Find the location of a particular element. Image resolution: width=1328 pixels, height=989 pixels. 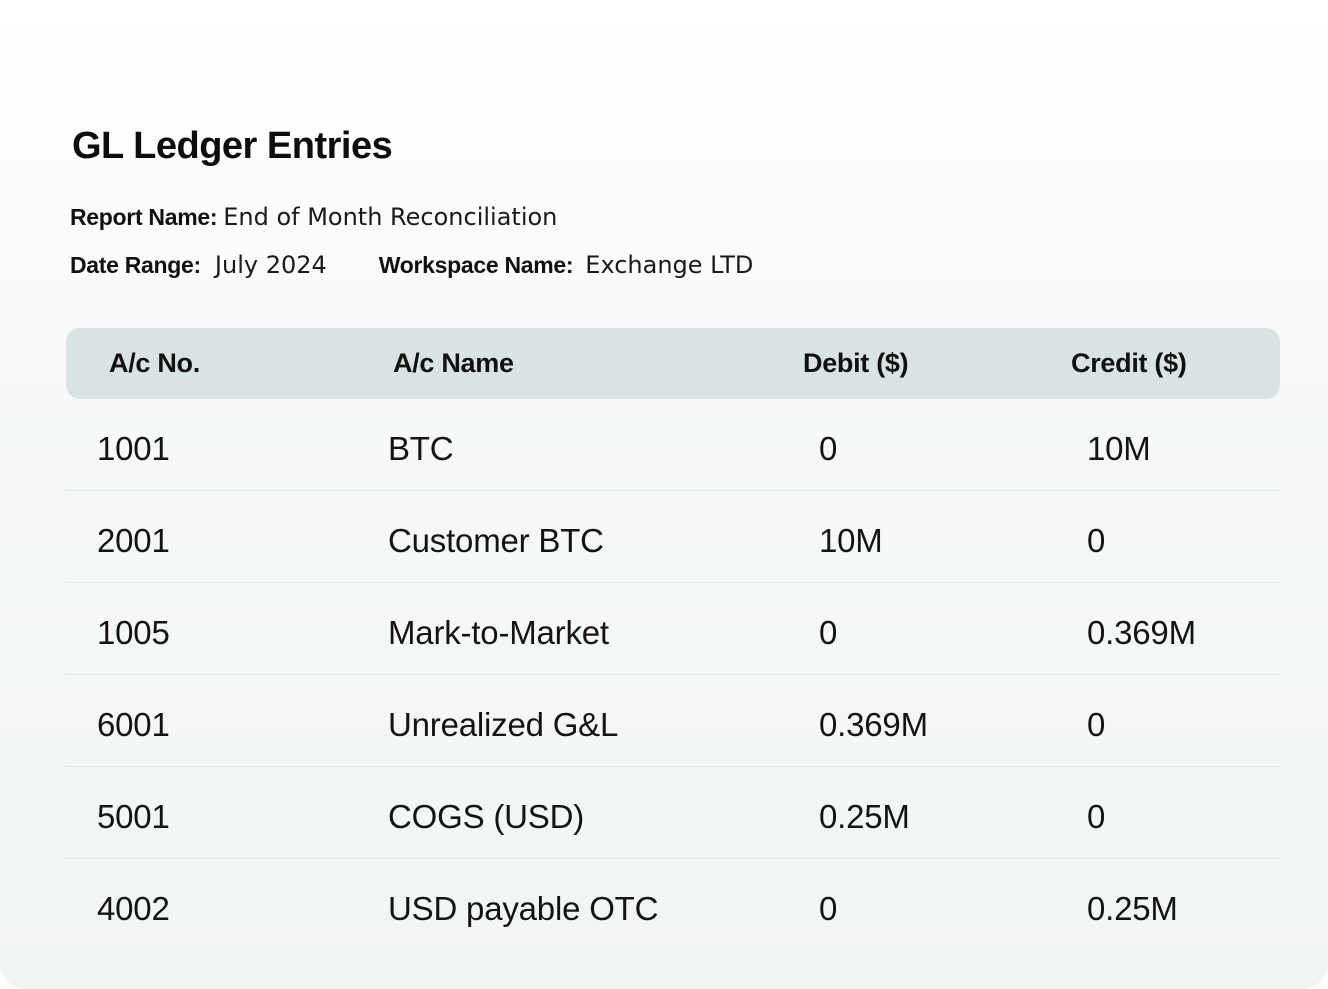

account-number-cell: 1001 is located at coordinates (133, 448).